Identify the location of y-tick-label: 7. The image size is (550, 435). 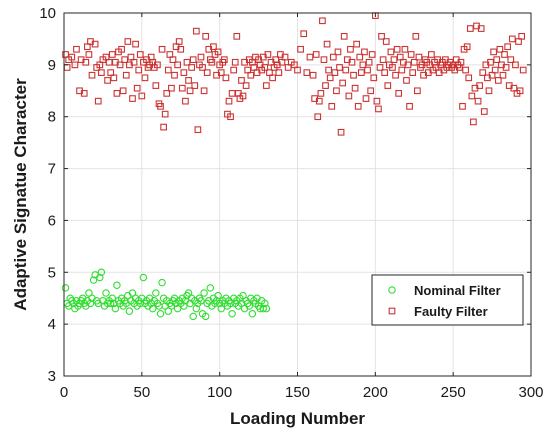
(52, 169).